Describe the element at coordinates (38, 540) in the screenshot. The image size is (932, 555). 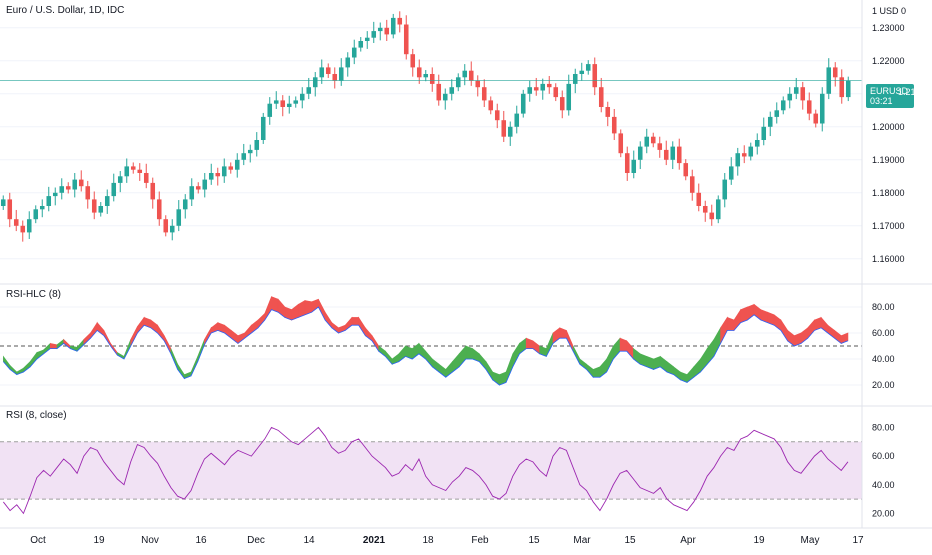
I see `time-tick-label: Oct` at that location.